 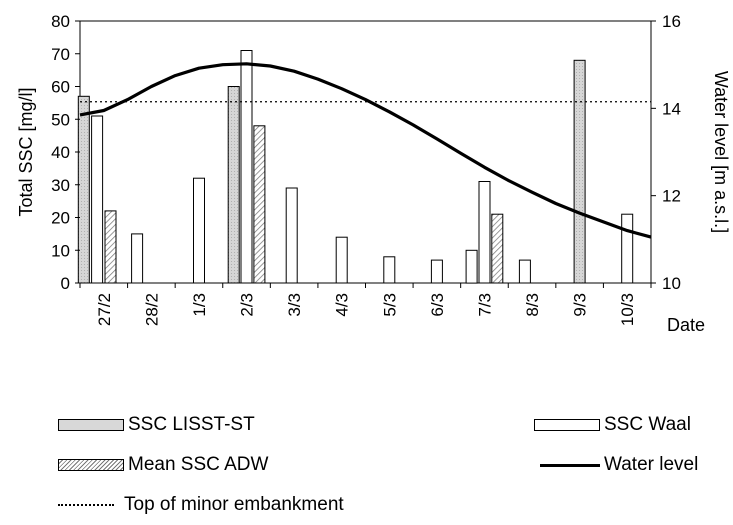 I want to click on y-tick-label-30: 30, so click(x=60, y=185).